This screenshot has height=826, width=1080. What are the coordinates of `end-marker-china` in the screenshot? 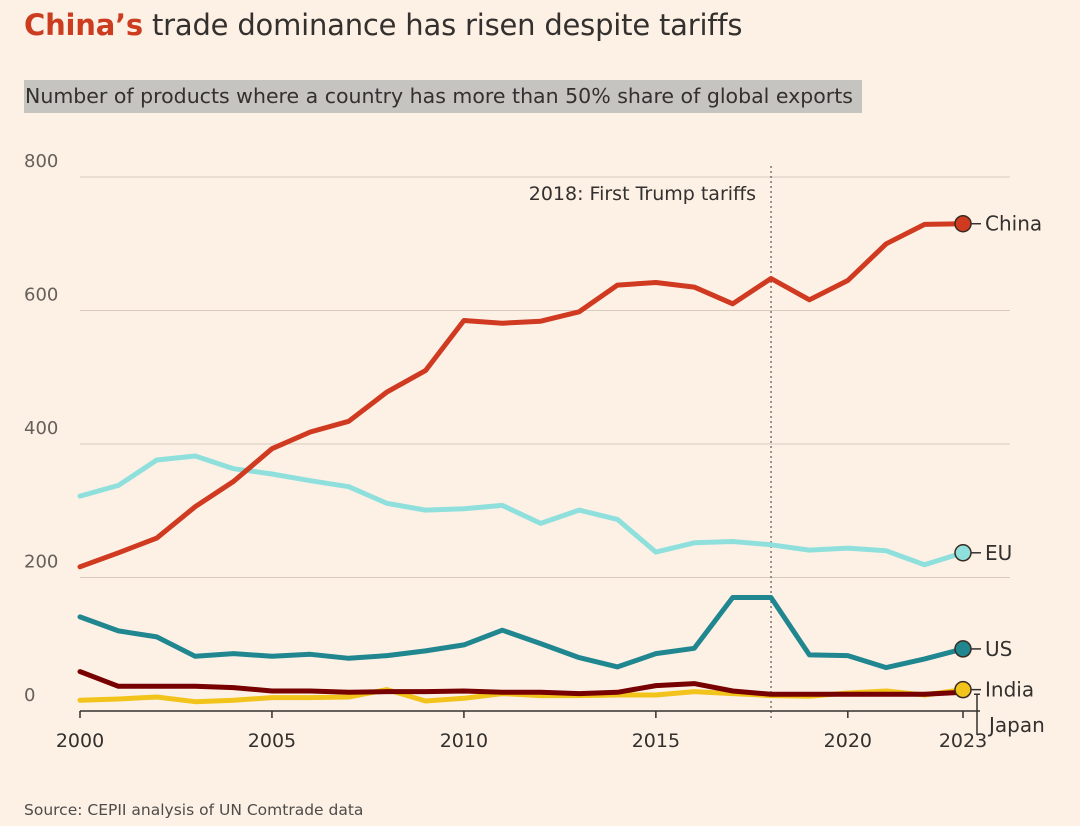 It's located at (963, 223).